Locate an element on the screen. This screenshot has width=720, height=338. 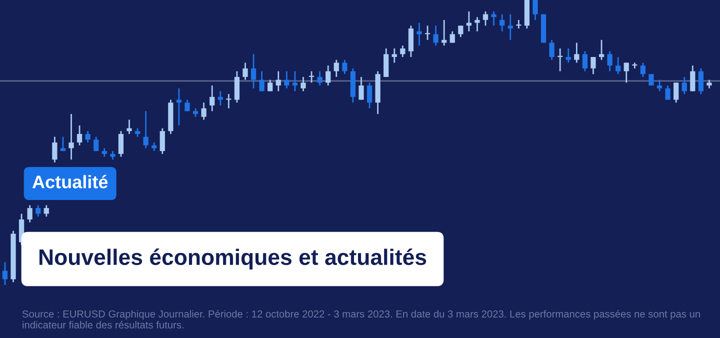
text: Actualité is located at coordinates (70, 181).